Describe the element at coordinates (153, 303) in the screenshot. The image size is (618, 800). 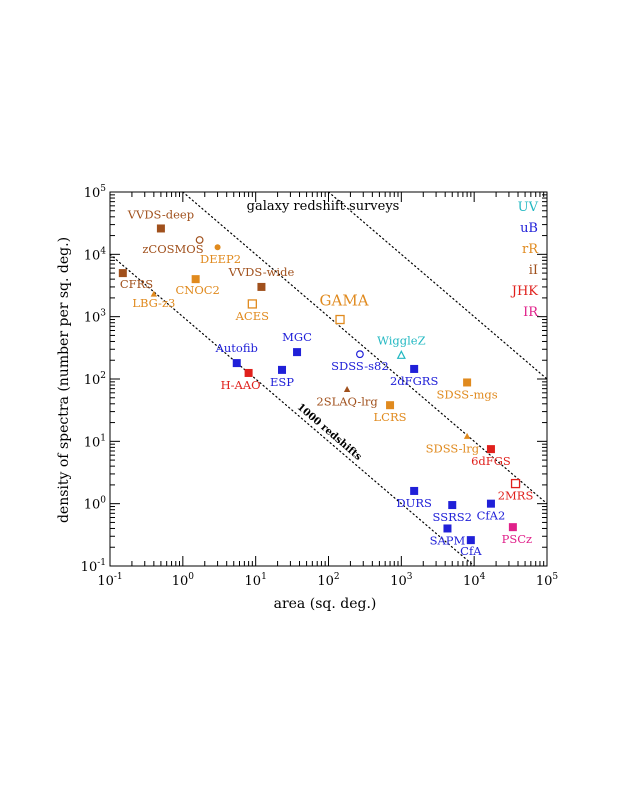
I see `point-lbg-z3-label: LBG-z3` at that location.